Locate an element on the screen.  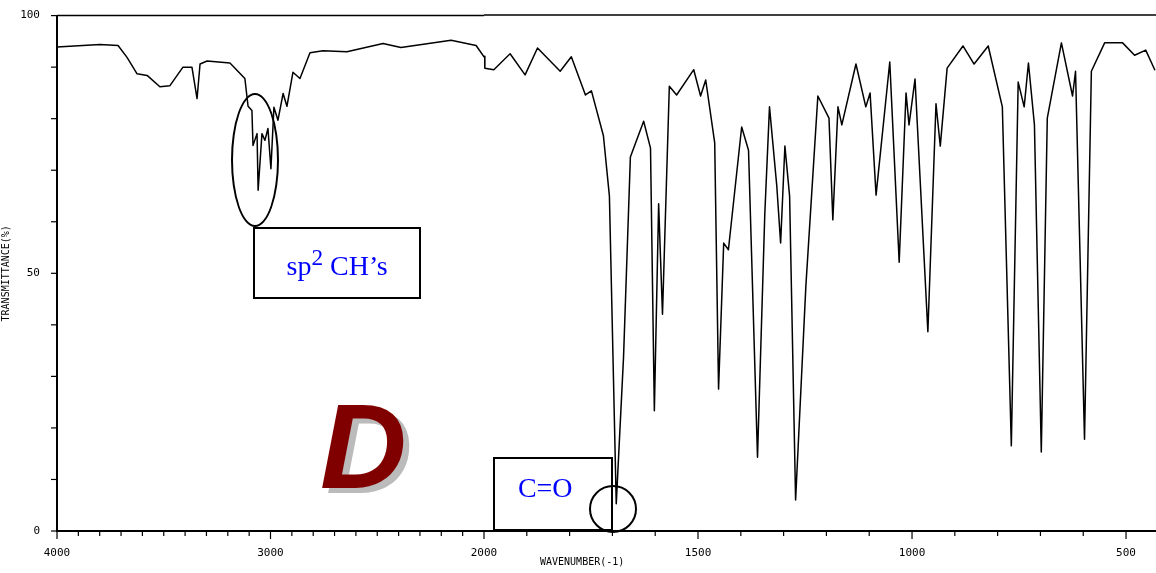
y-tick-label: 100 is located at coordinates (30, 15).